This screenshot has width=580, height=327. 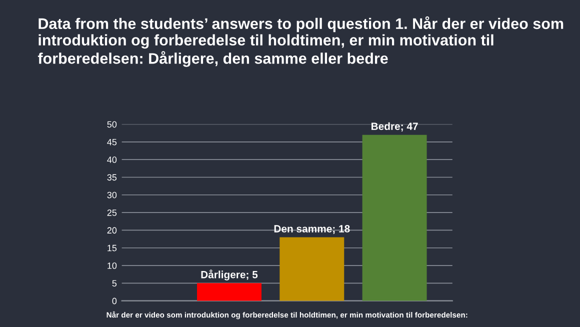 I want to click on data-label: Den samme; 18, so click(x=312, y=229).